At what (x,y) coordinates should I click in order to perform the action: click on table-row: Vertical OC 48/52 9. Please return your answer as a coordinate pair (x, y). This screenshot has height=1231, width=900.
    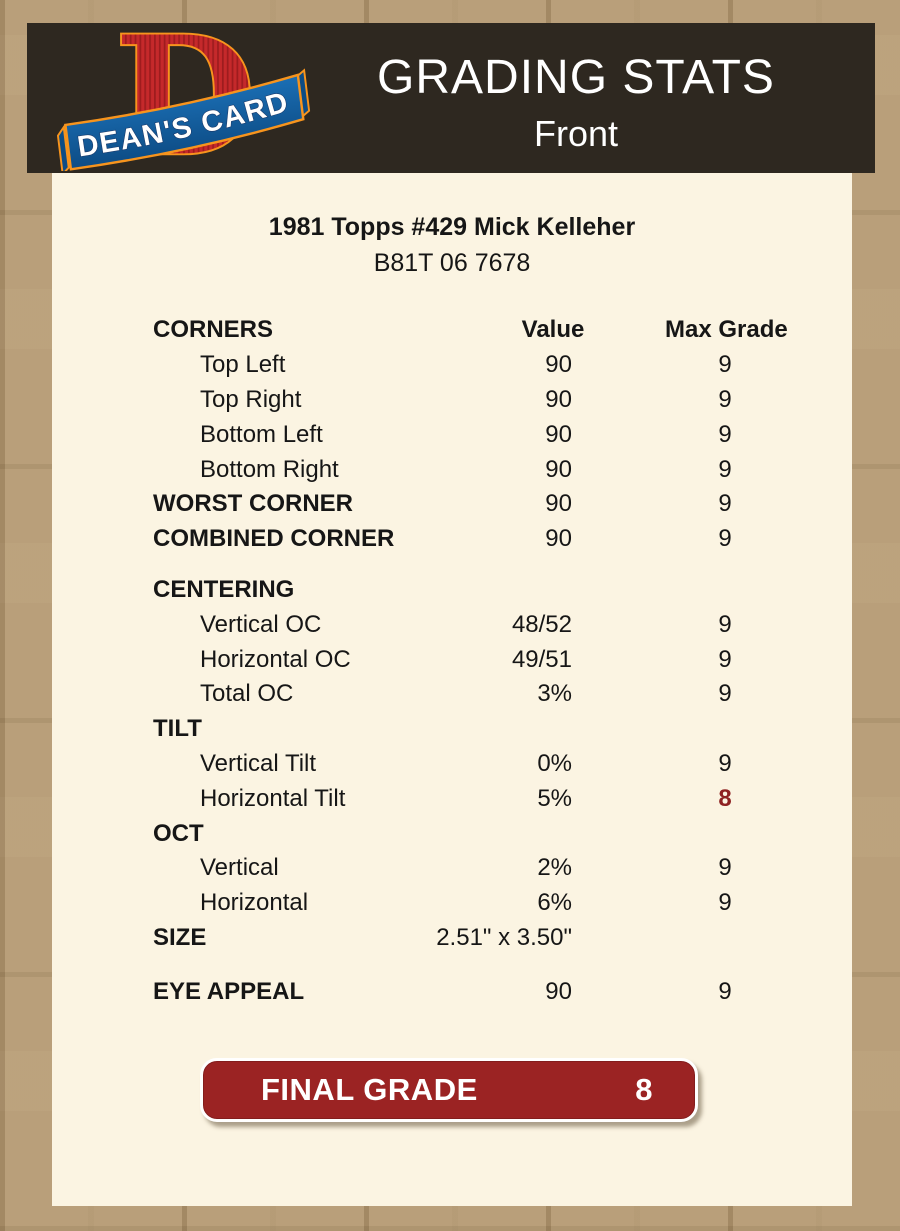
    Looking at the image, I should click on (452, 624).